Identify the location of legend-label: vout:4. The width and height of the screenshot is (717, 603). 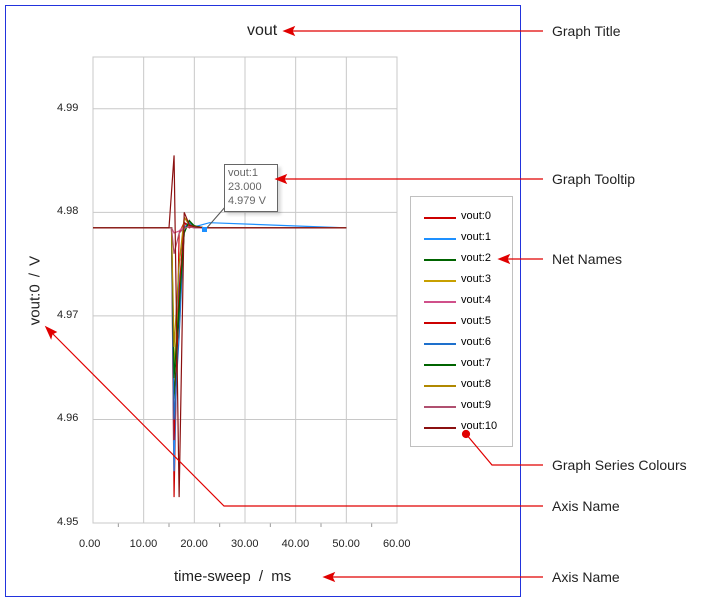
(476, 300).